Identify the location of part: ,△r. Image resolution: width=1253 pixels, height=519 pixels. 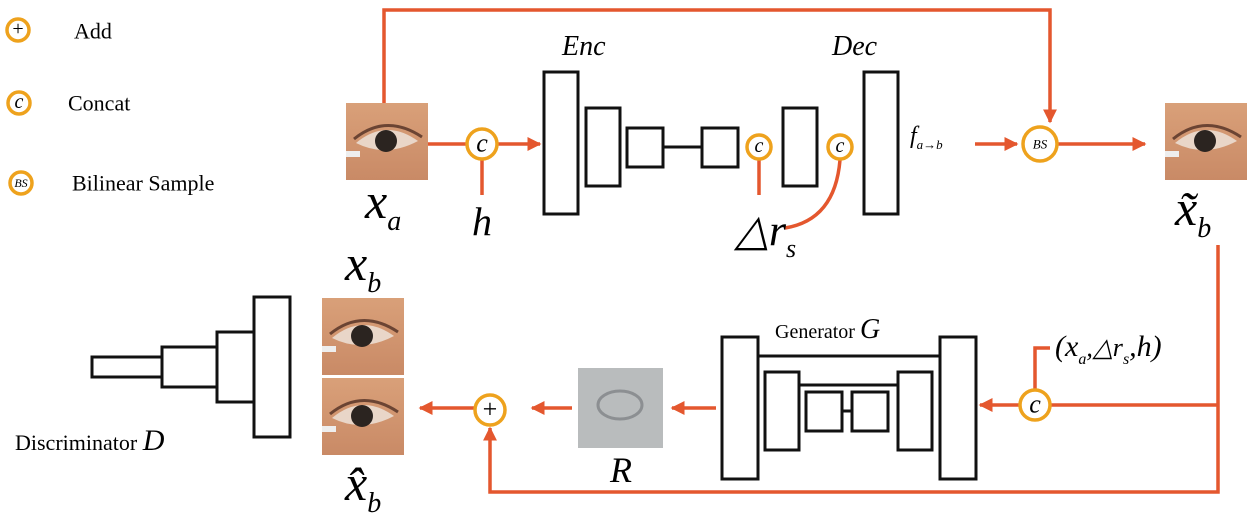
(1104, 347).